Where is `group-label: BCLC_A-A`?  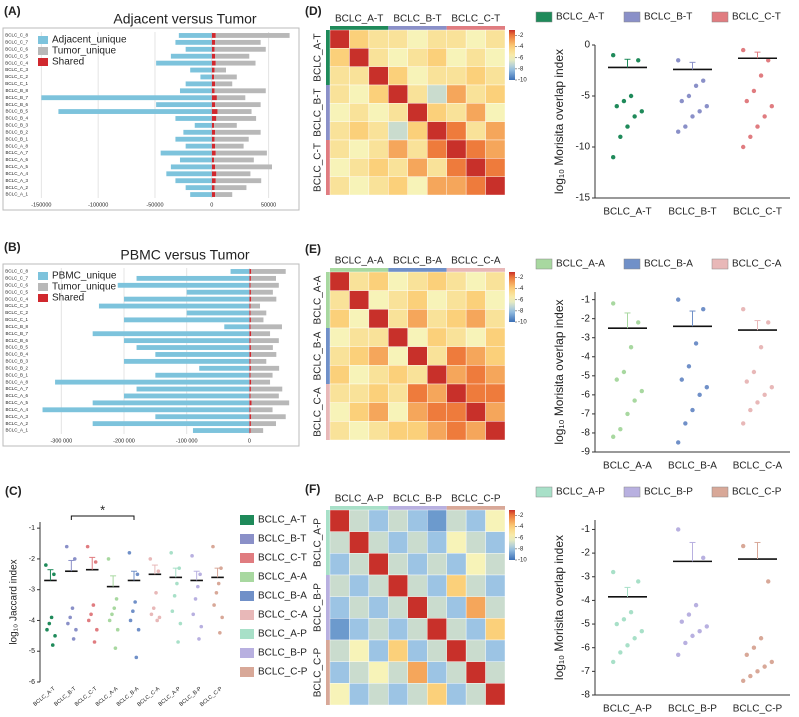 group-label: BCLC_A-A is located at coordinates (318, 299).